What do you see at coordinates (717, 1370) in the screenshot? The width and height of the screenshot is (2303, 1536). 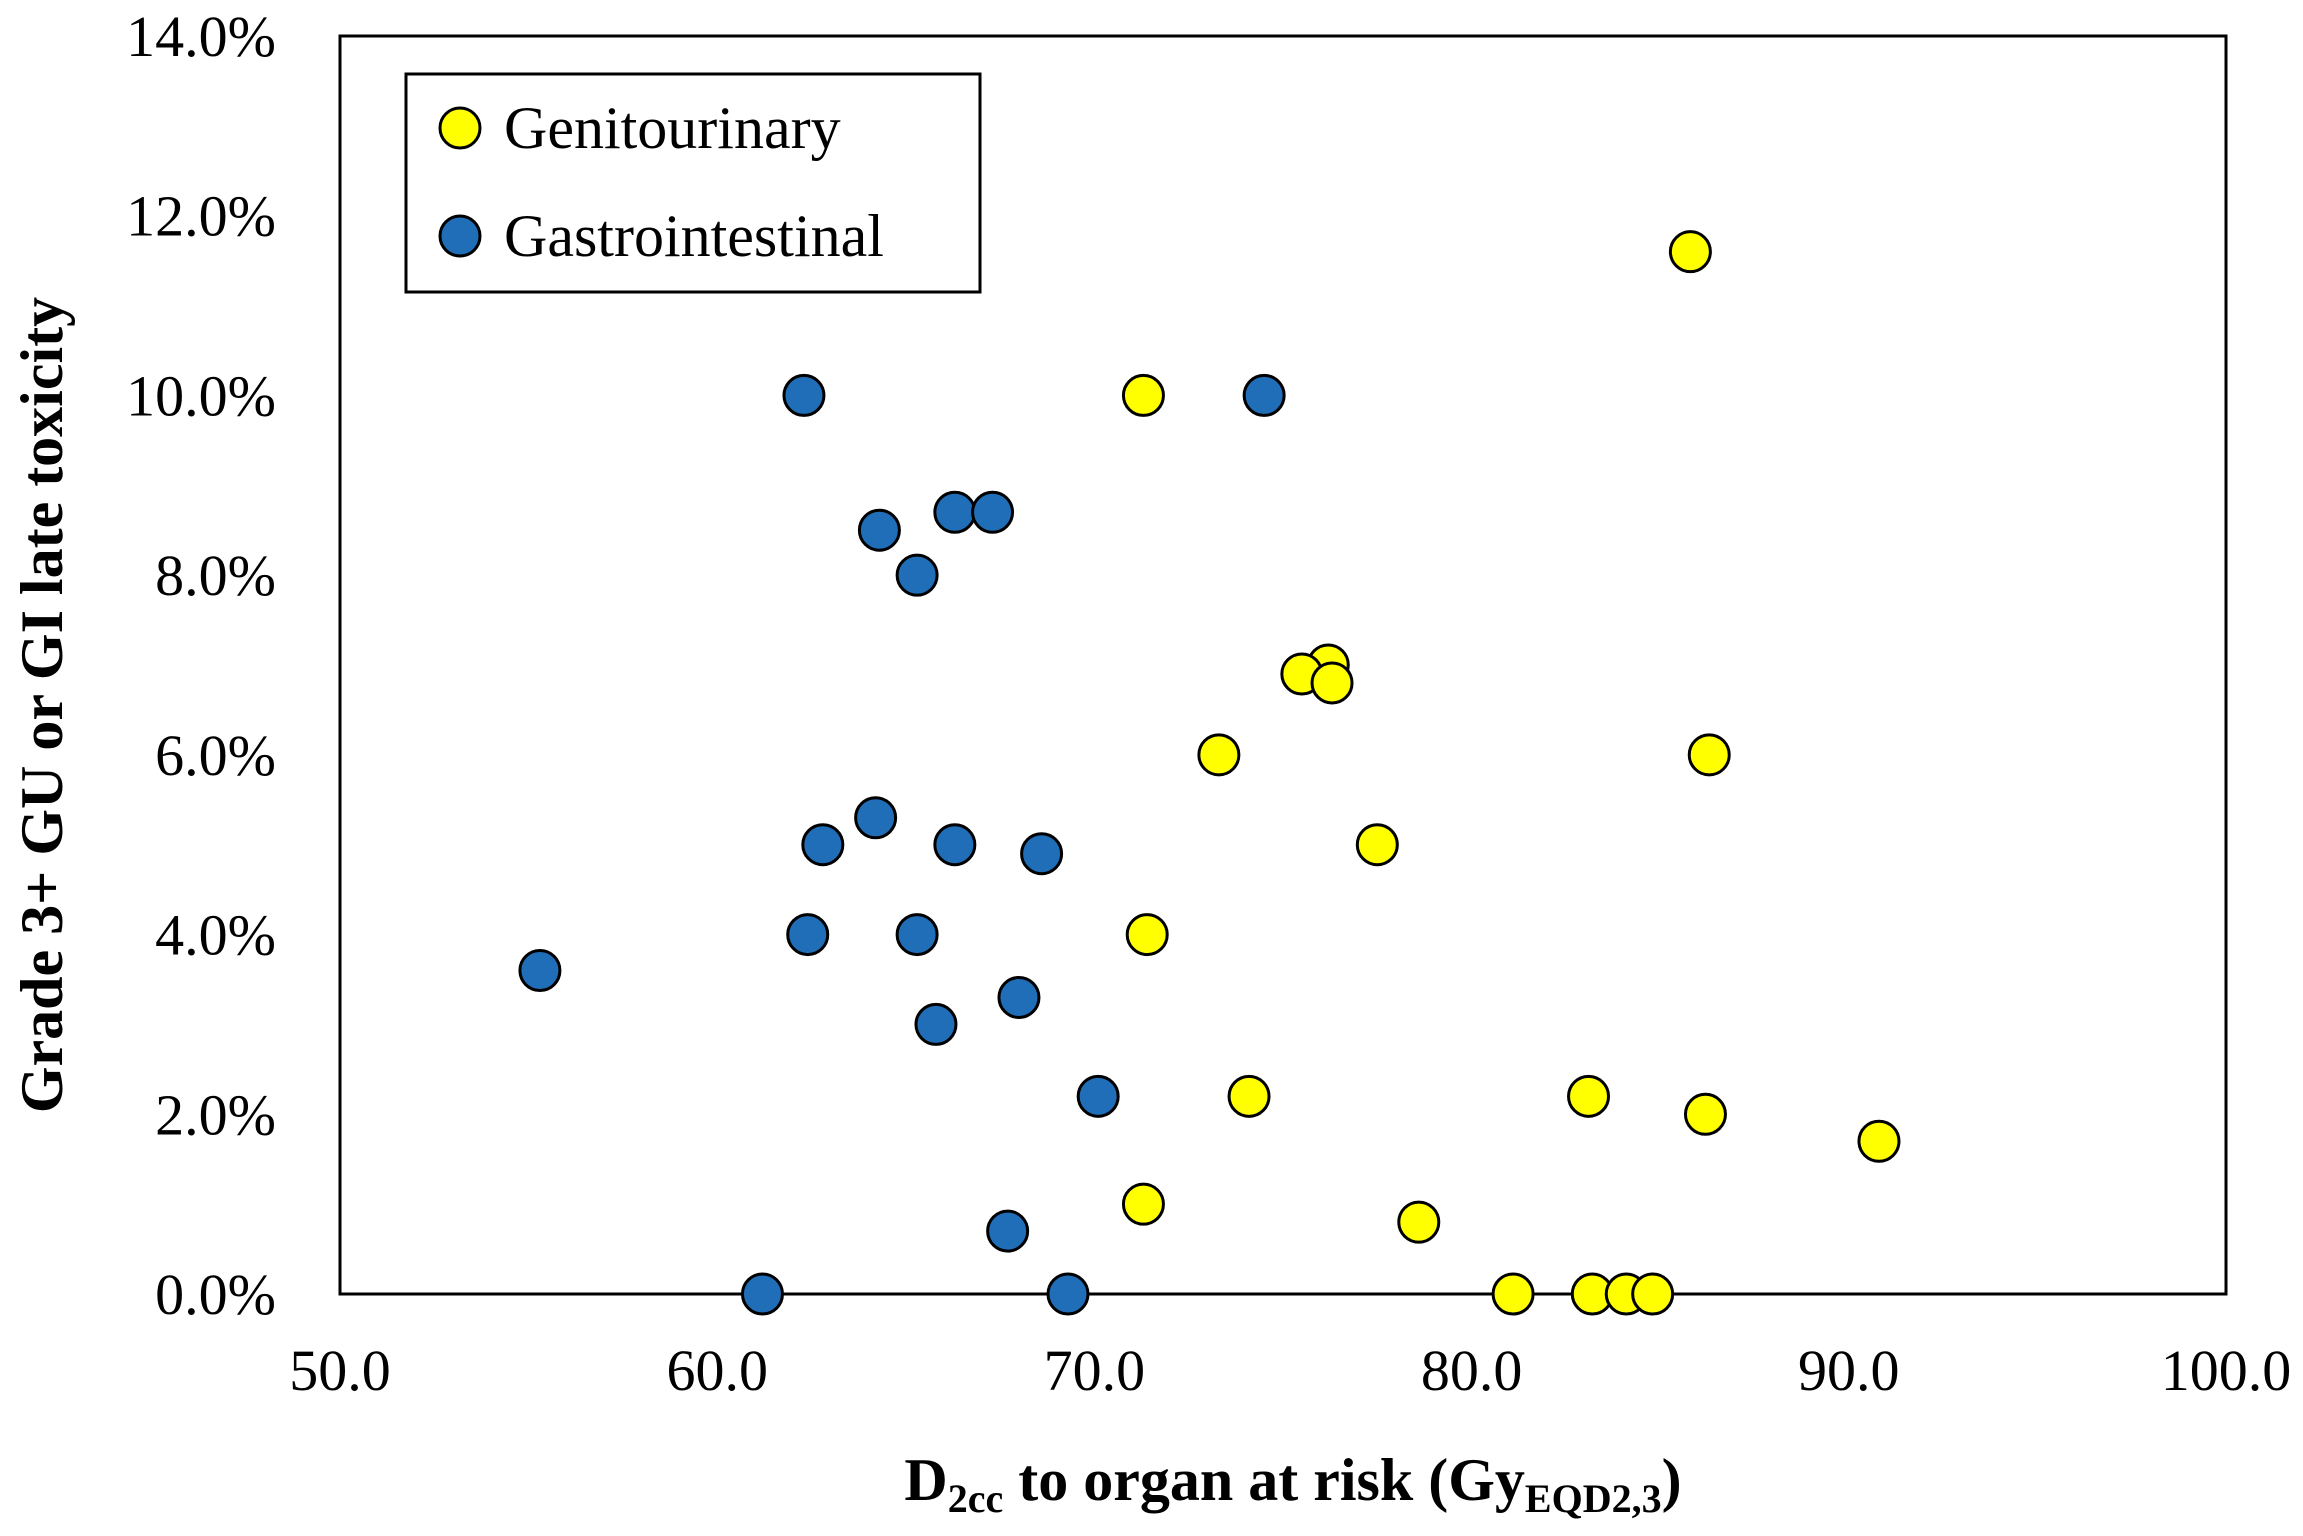 I see `x-tick-label: 60.0` at bounding box center [717, 1370].